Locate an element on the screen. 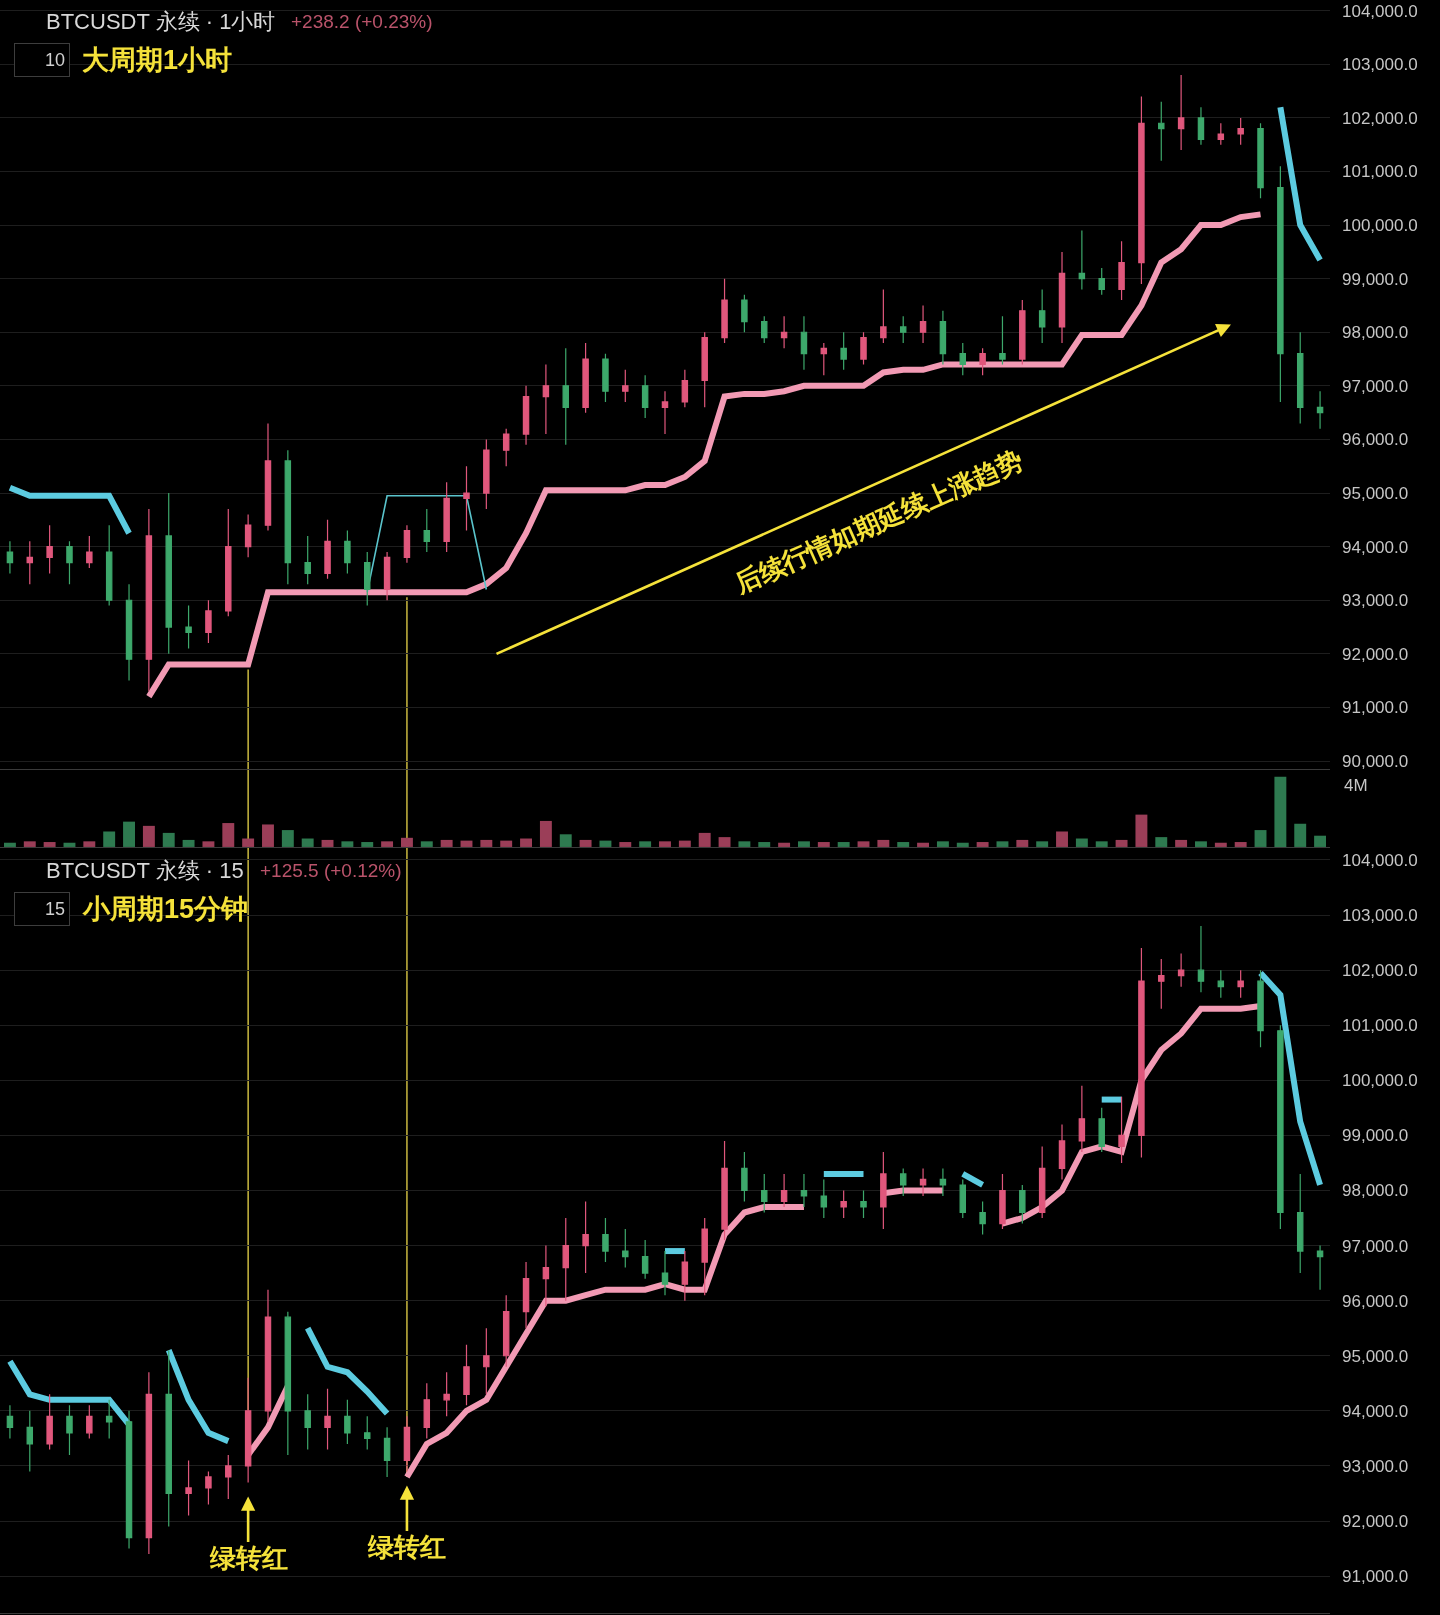  y-tick-label: 104,000.0 is located at coordinates (1380, 11).